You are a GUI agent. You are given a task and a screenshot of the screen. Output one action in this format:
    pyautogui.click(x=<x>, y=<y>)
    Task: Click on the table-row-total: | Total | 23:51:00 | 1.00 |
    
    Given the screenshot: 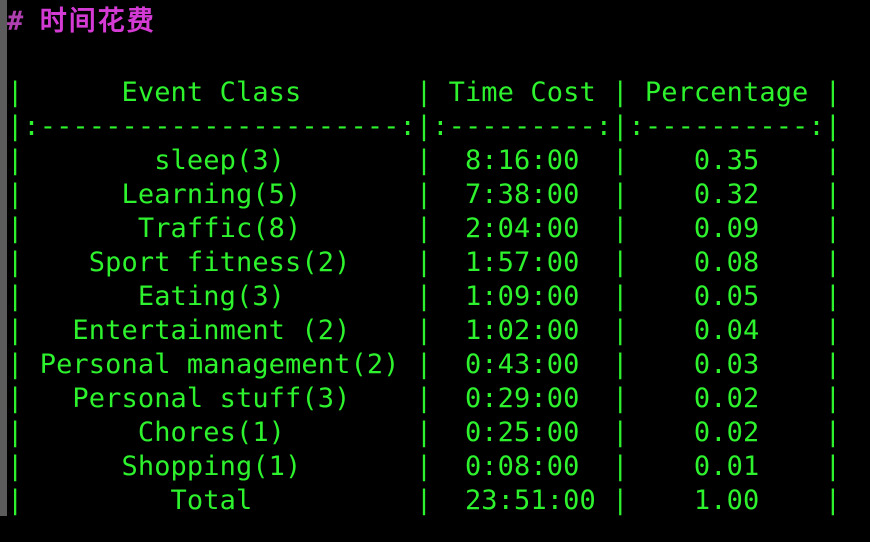 What is the action you would take?
    pyautogui.click(x=424, y=500)
    